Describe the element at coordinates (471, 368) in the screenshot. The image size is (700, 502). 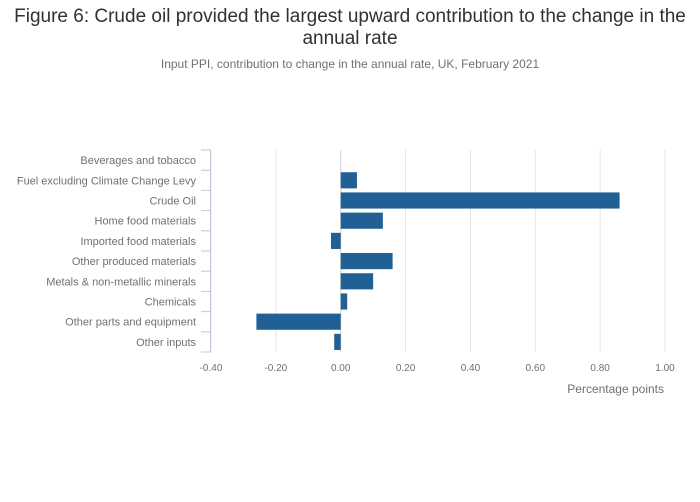
I see `x-tick-label: 0.40` at that location.